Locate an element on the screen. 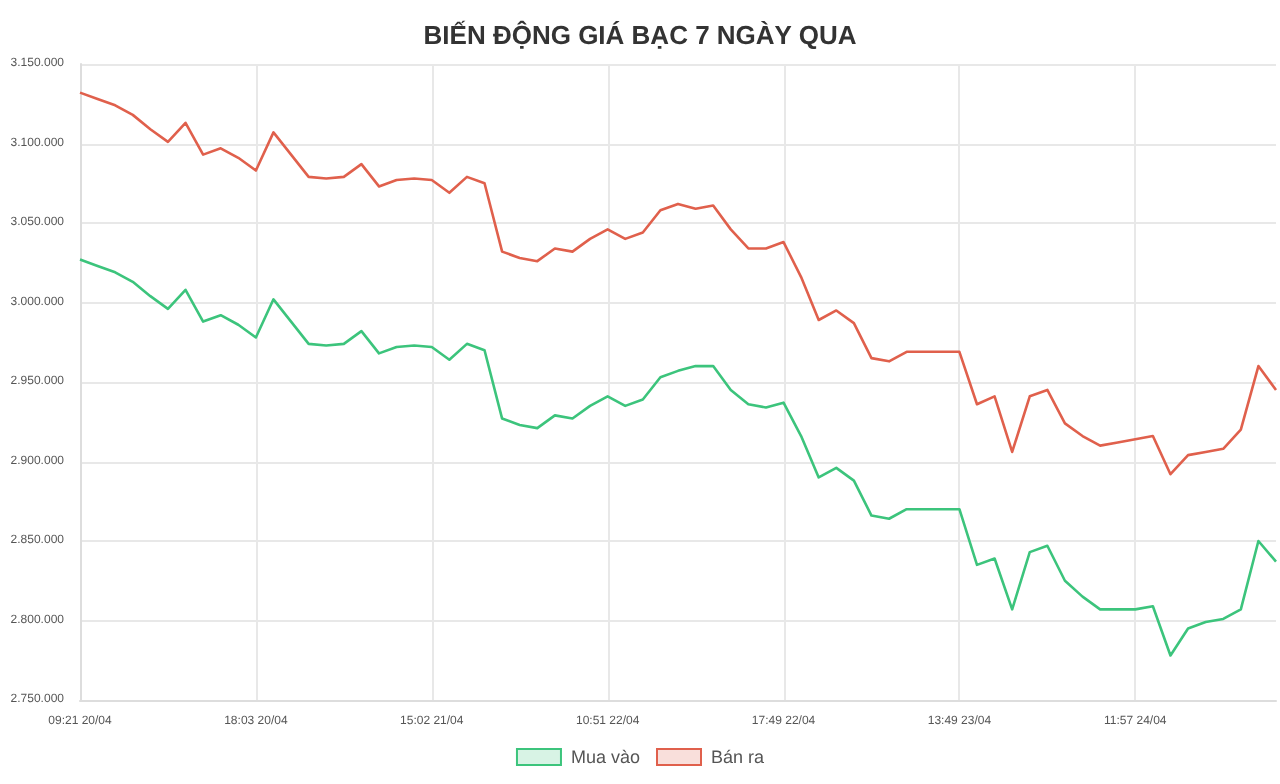  legend-label: Mua vào is located at coordinates (605, 757).